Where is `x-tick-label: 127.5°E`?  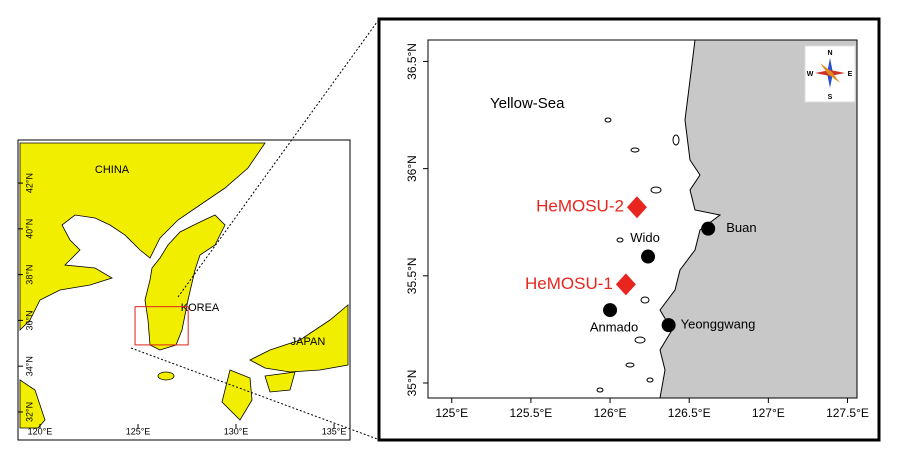
x-tick-label: 127.5°E is located at coordinates (847, 413).